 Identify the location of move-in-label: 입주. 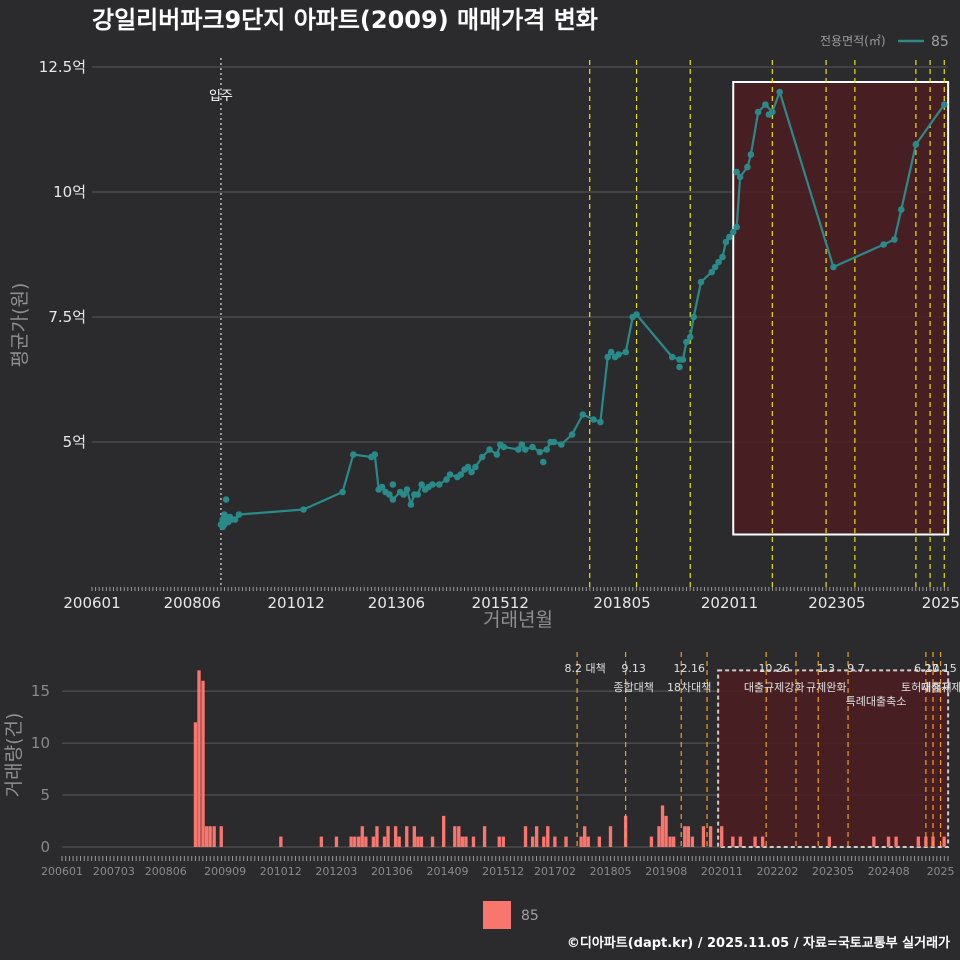
(221, 96).